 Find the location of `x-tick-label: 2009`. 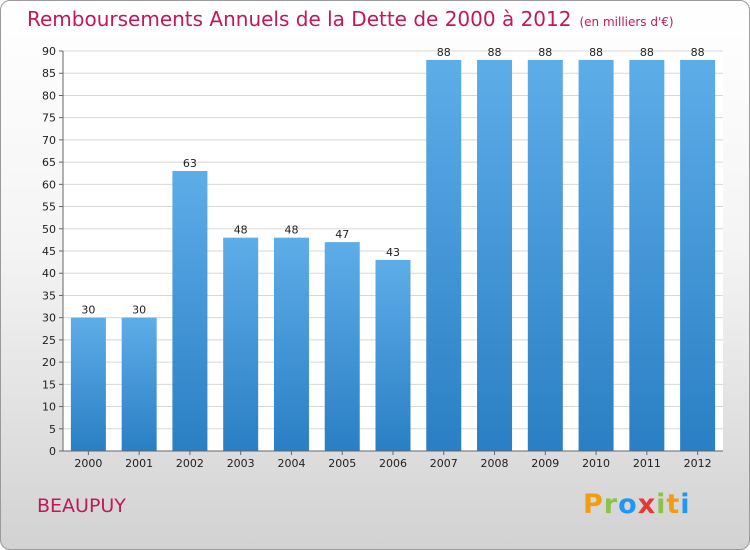

x-tick-label: 2009 is located at coordinates (545, 463).